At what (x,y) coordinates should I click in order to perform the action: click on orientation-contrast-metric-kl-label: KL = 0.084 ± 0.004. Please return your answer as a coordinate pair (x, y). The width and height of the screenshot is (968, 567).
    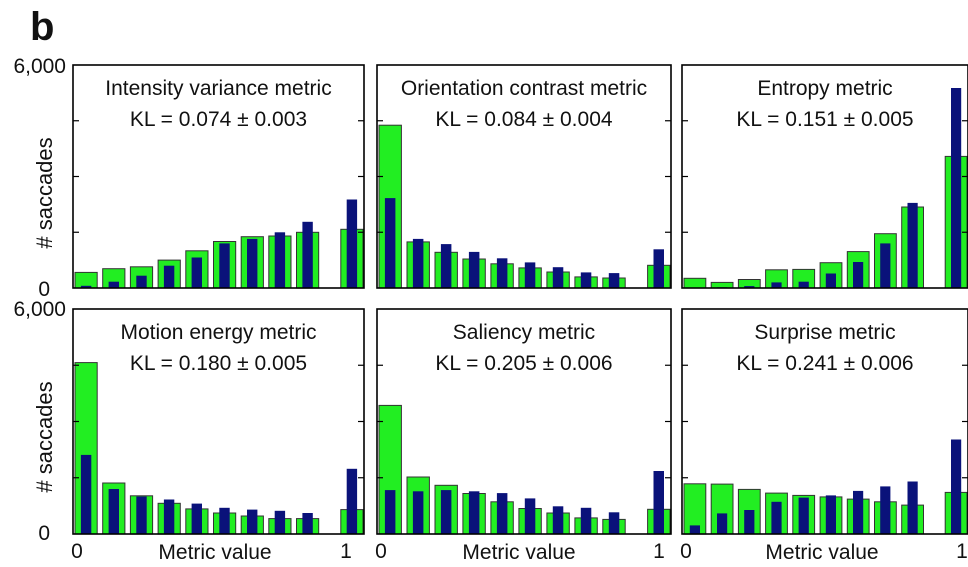
    Looking at the image, I should click on (523, 119).